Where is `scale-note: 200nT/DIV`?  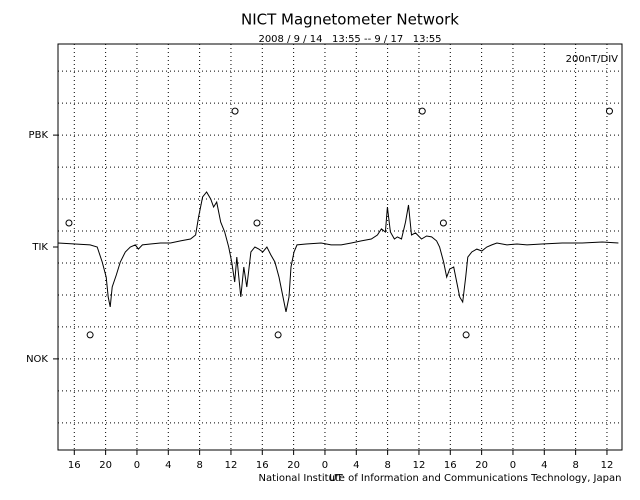 scale-note: 200nT/DIV is located at coordinates (592, 59).